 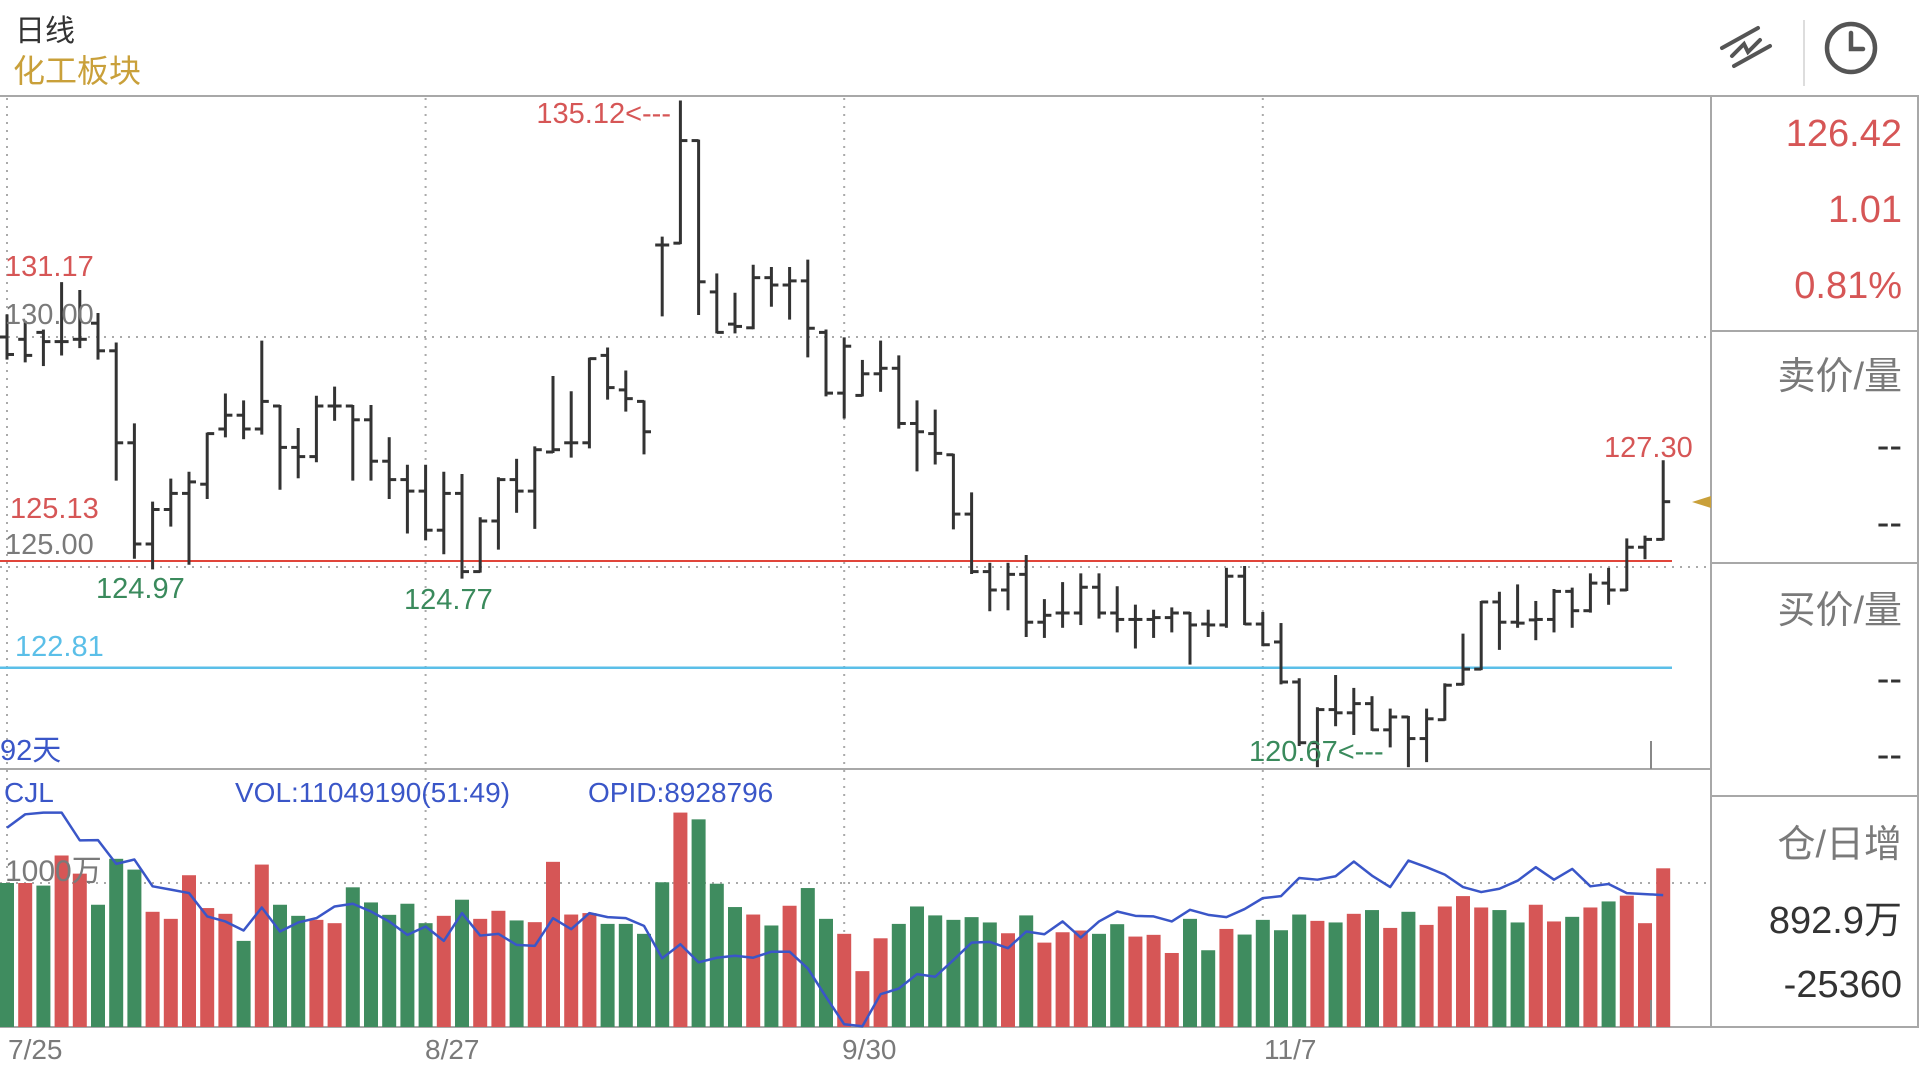 I want to click on price-change: 1.01, so click(x=1865, y=210).